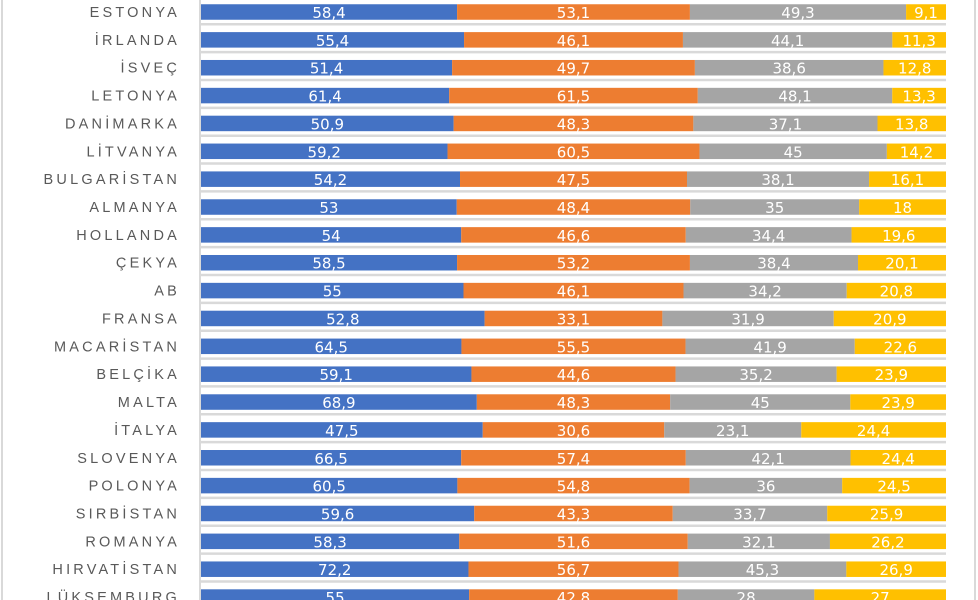 This screenshot has width=978, height=600. I want to click on data-label: 20,1, so click(901, 264).